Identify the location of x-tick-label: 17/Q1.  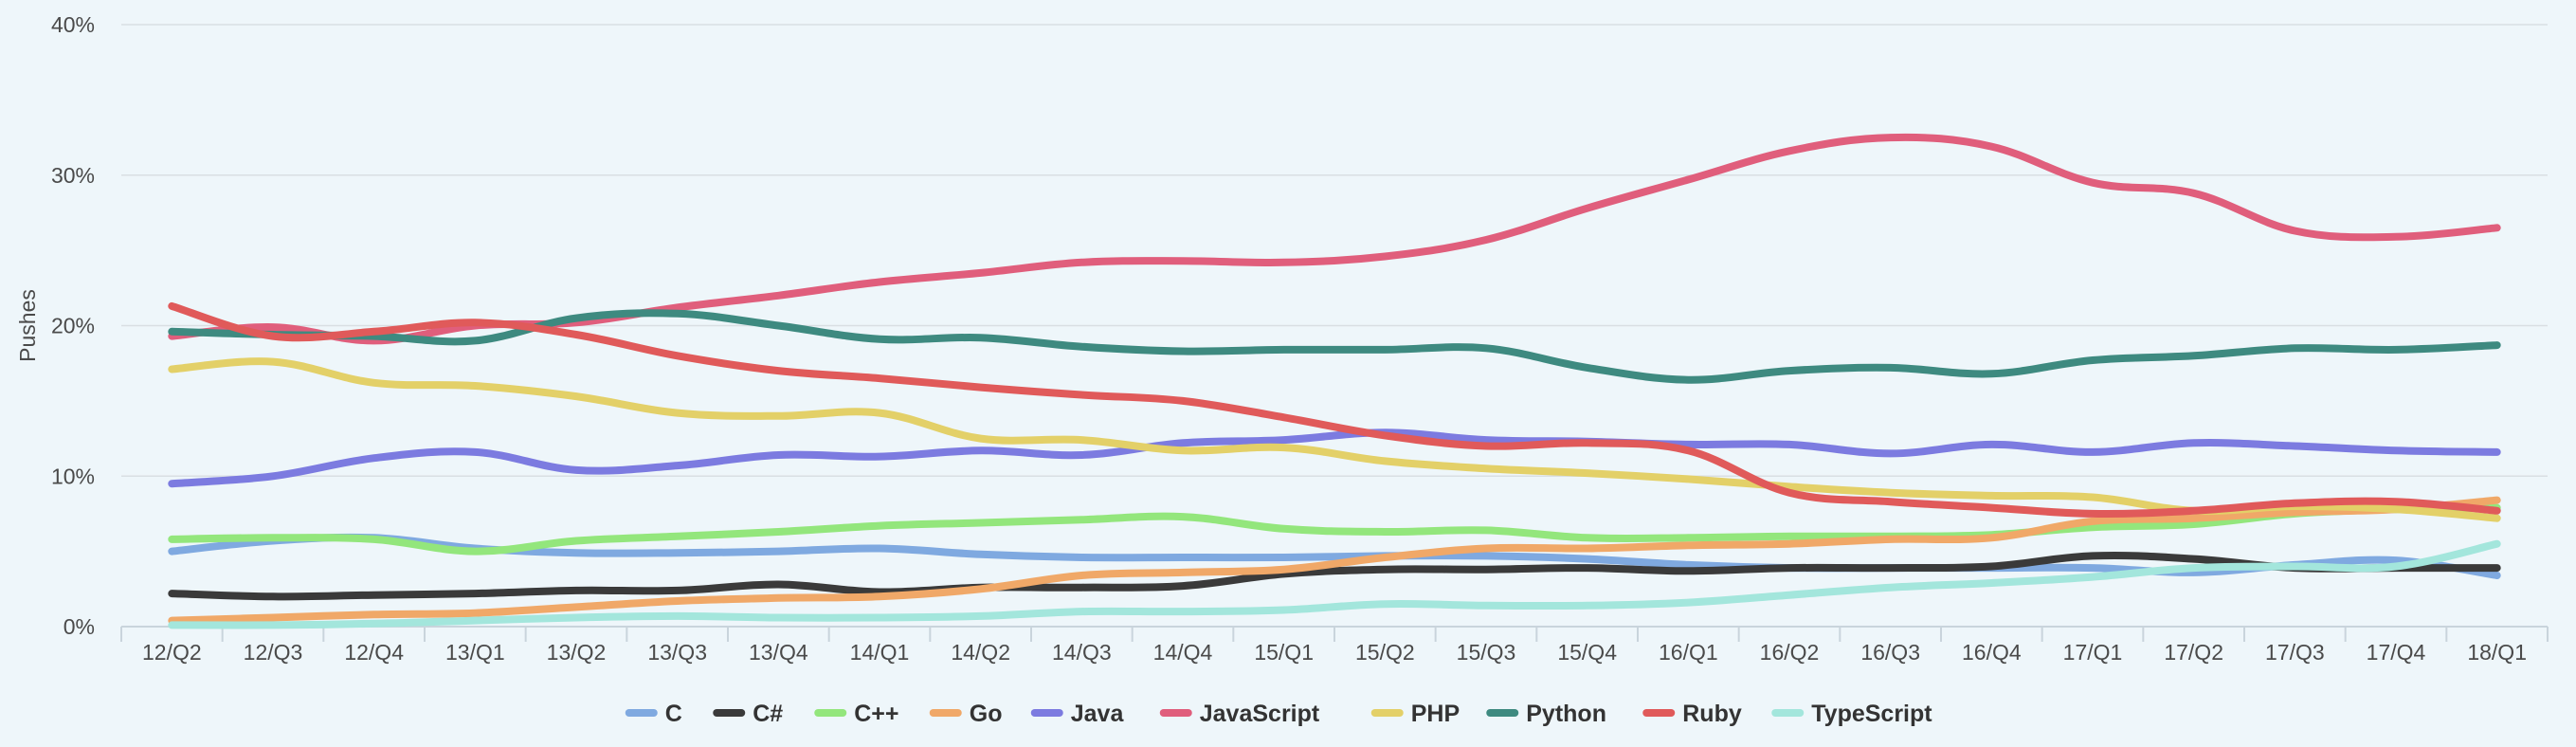
(2093, 652).